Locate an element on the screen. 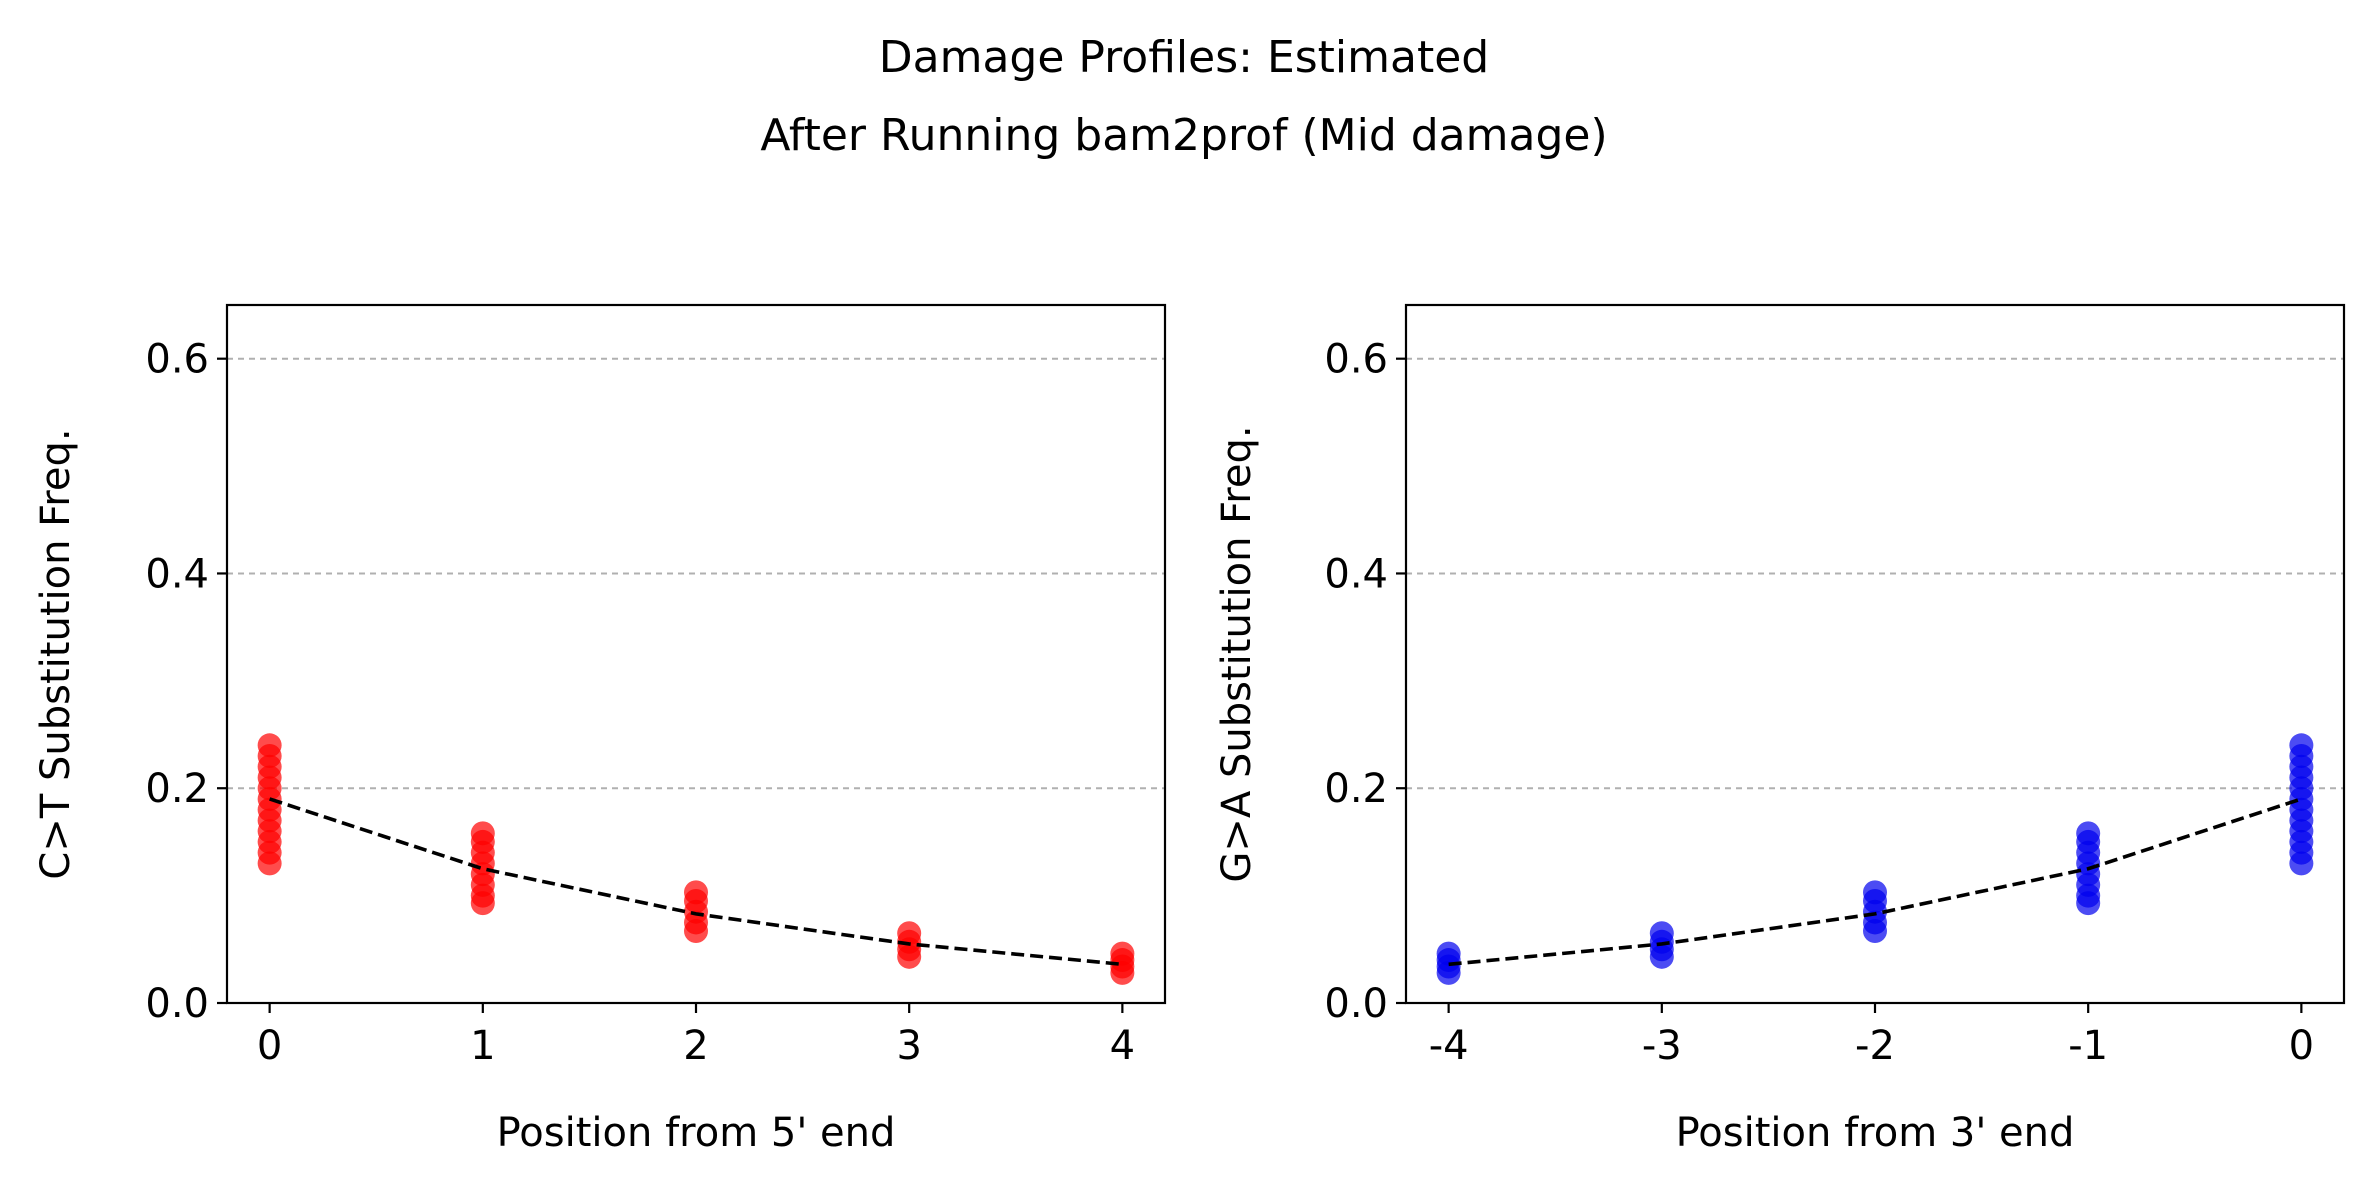  chart-title-line-2: After Running bam2prof (Mid damage) is located at coordinates (1183, 135).